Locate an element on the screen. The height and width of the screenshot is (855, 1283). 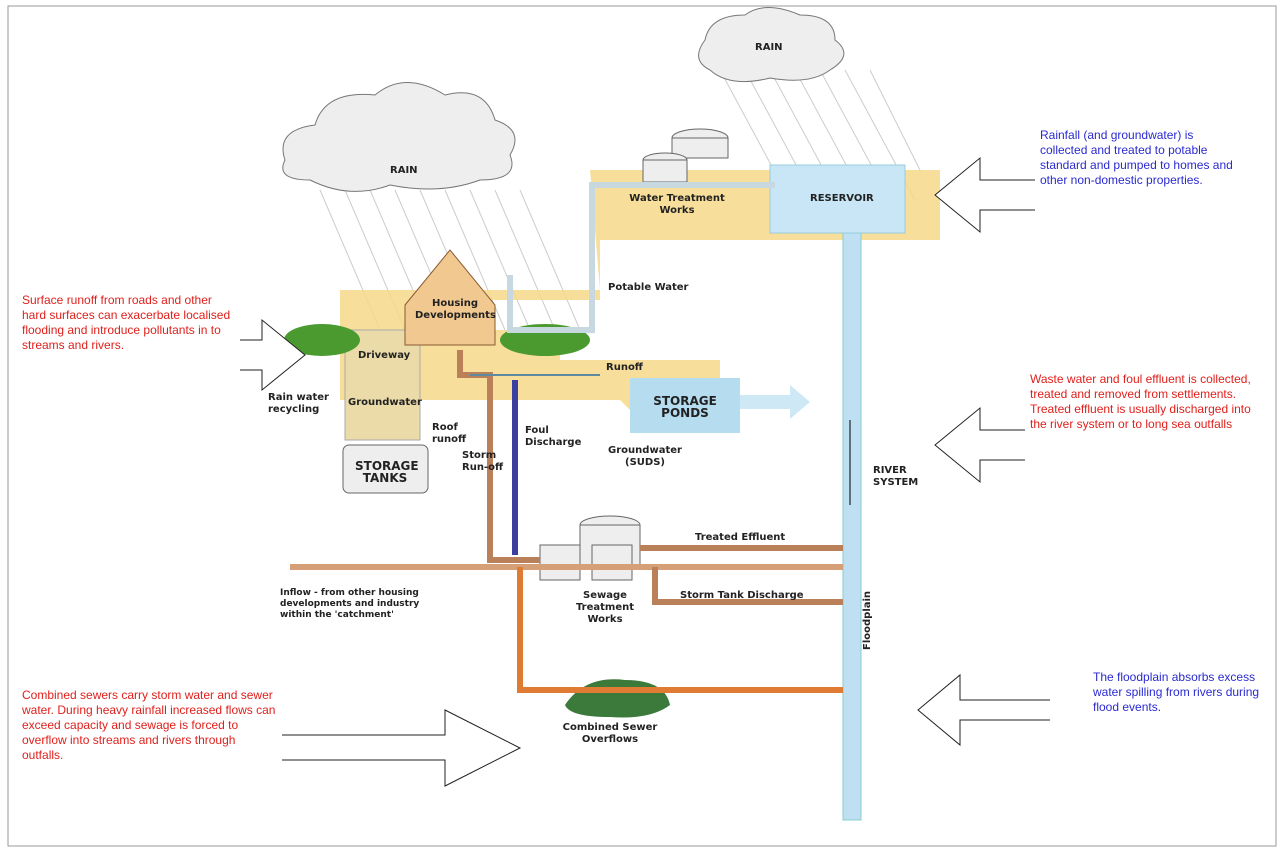
ponds is located at coordinates (685, 405).